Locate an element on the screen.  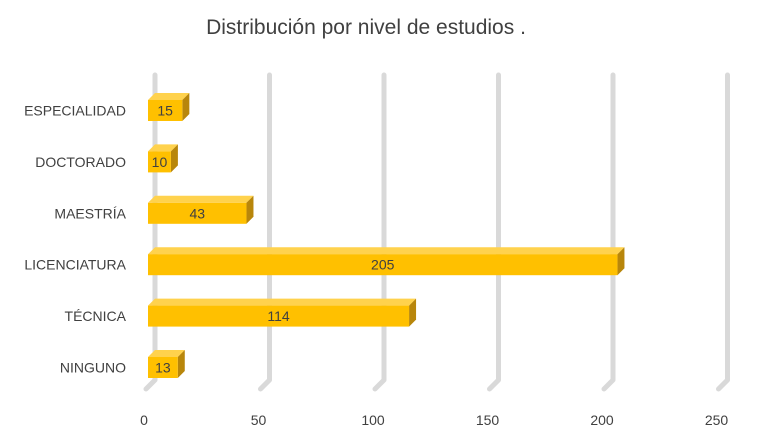
data-label: 114 is located at coordinates (278, 316).